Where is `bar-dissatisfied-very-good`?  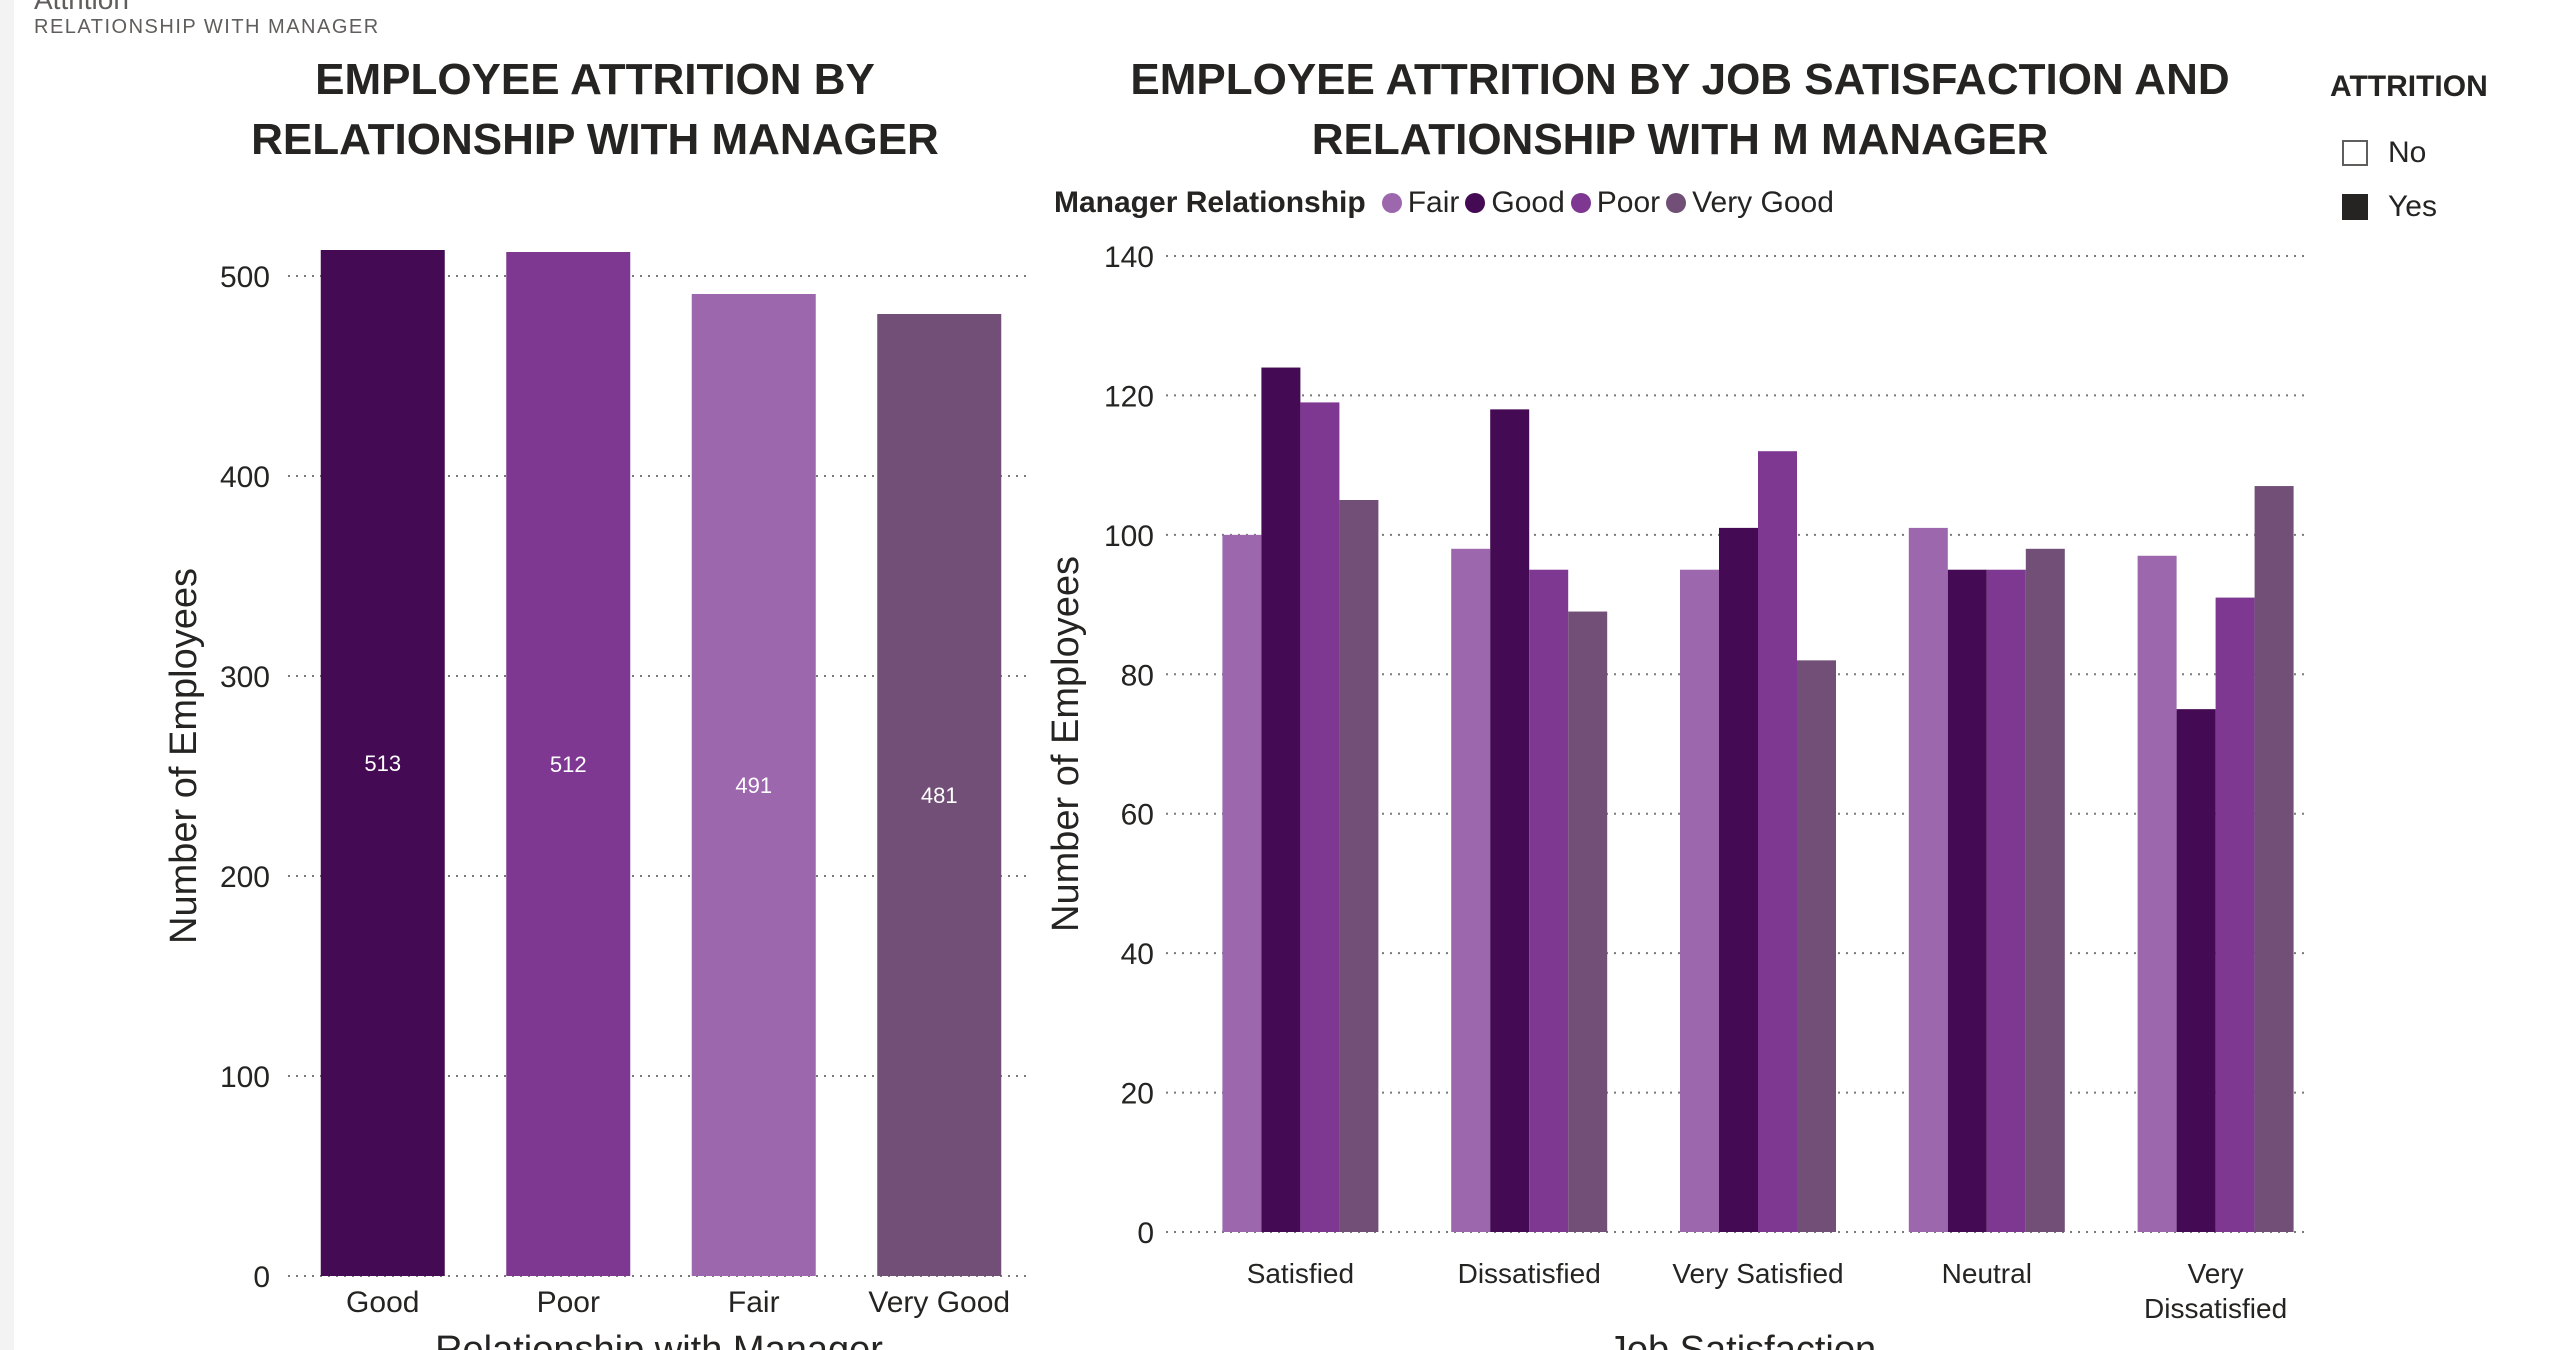
bar-dissatisfied-very-good is located at coordinates (1588, 921).